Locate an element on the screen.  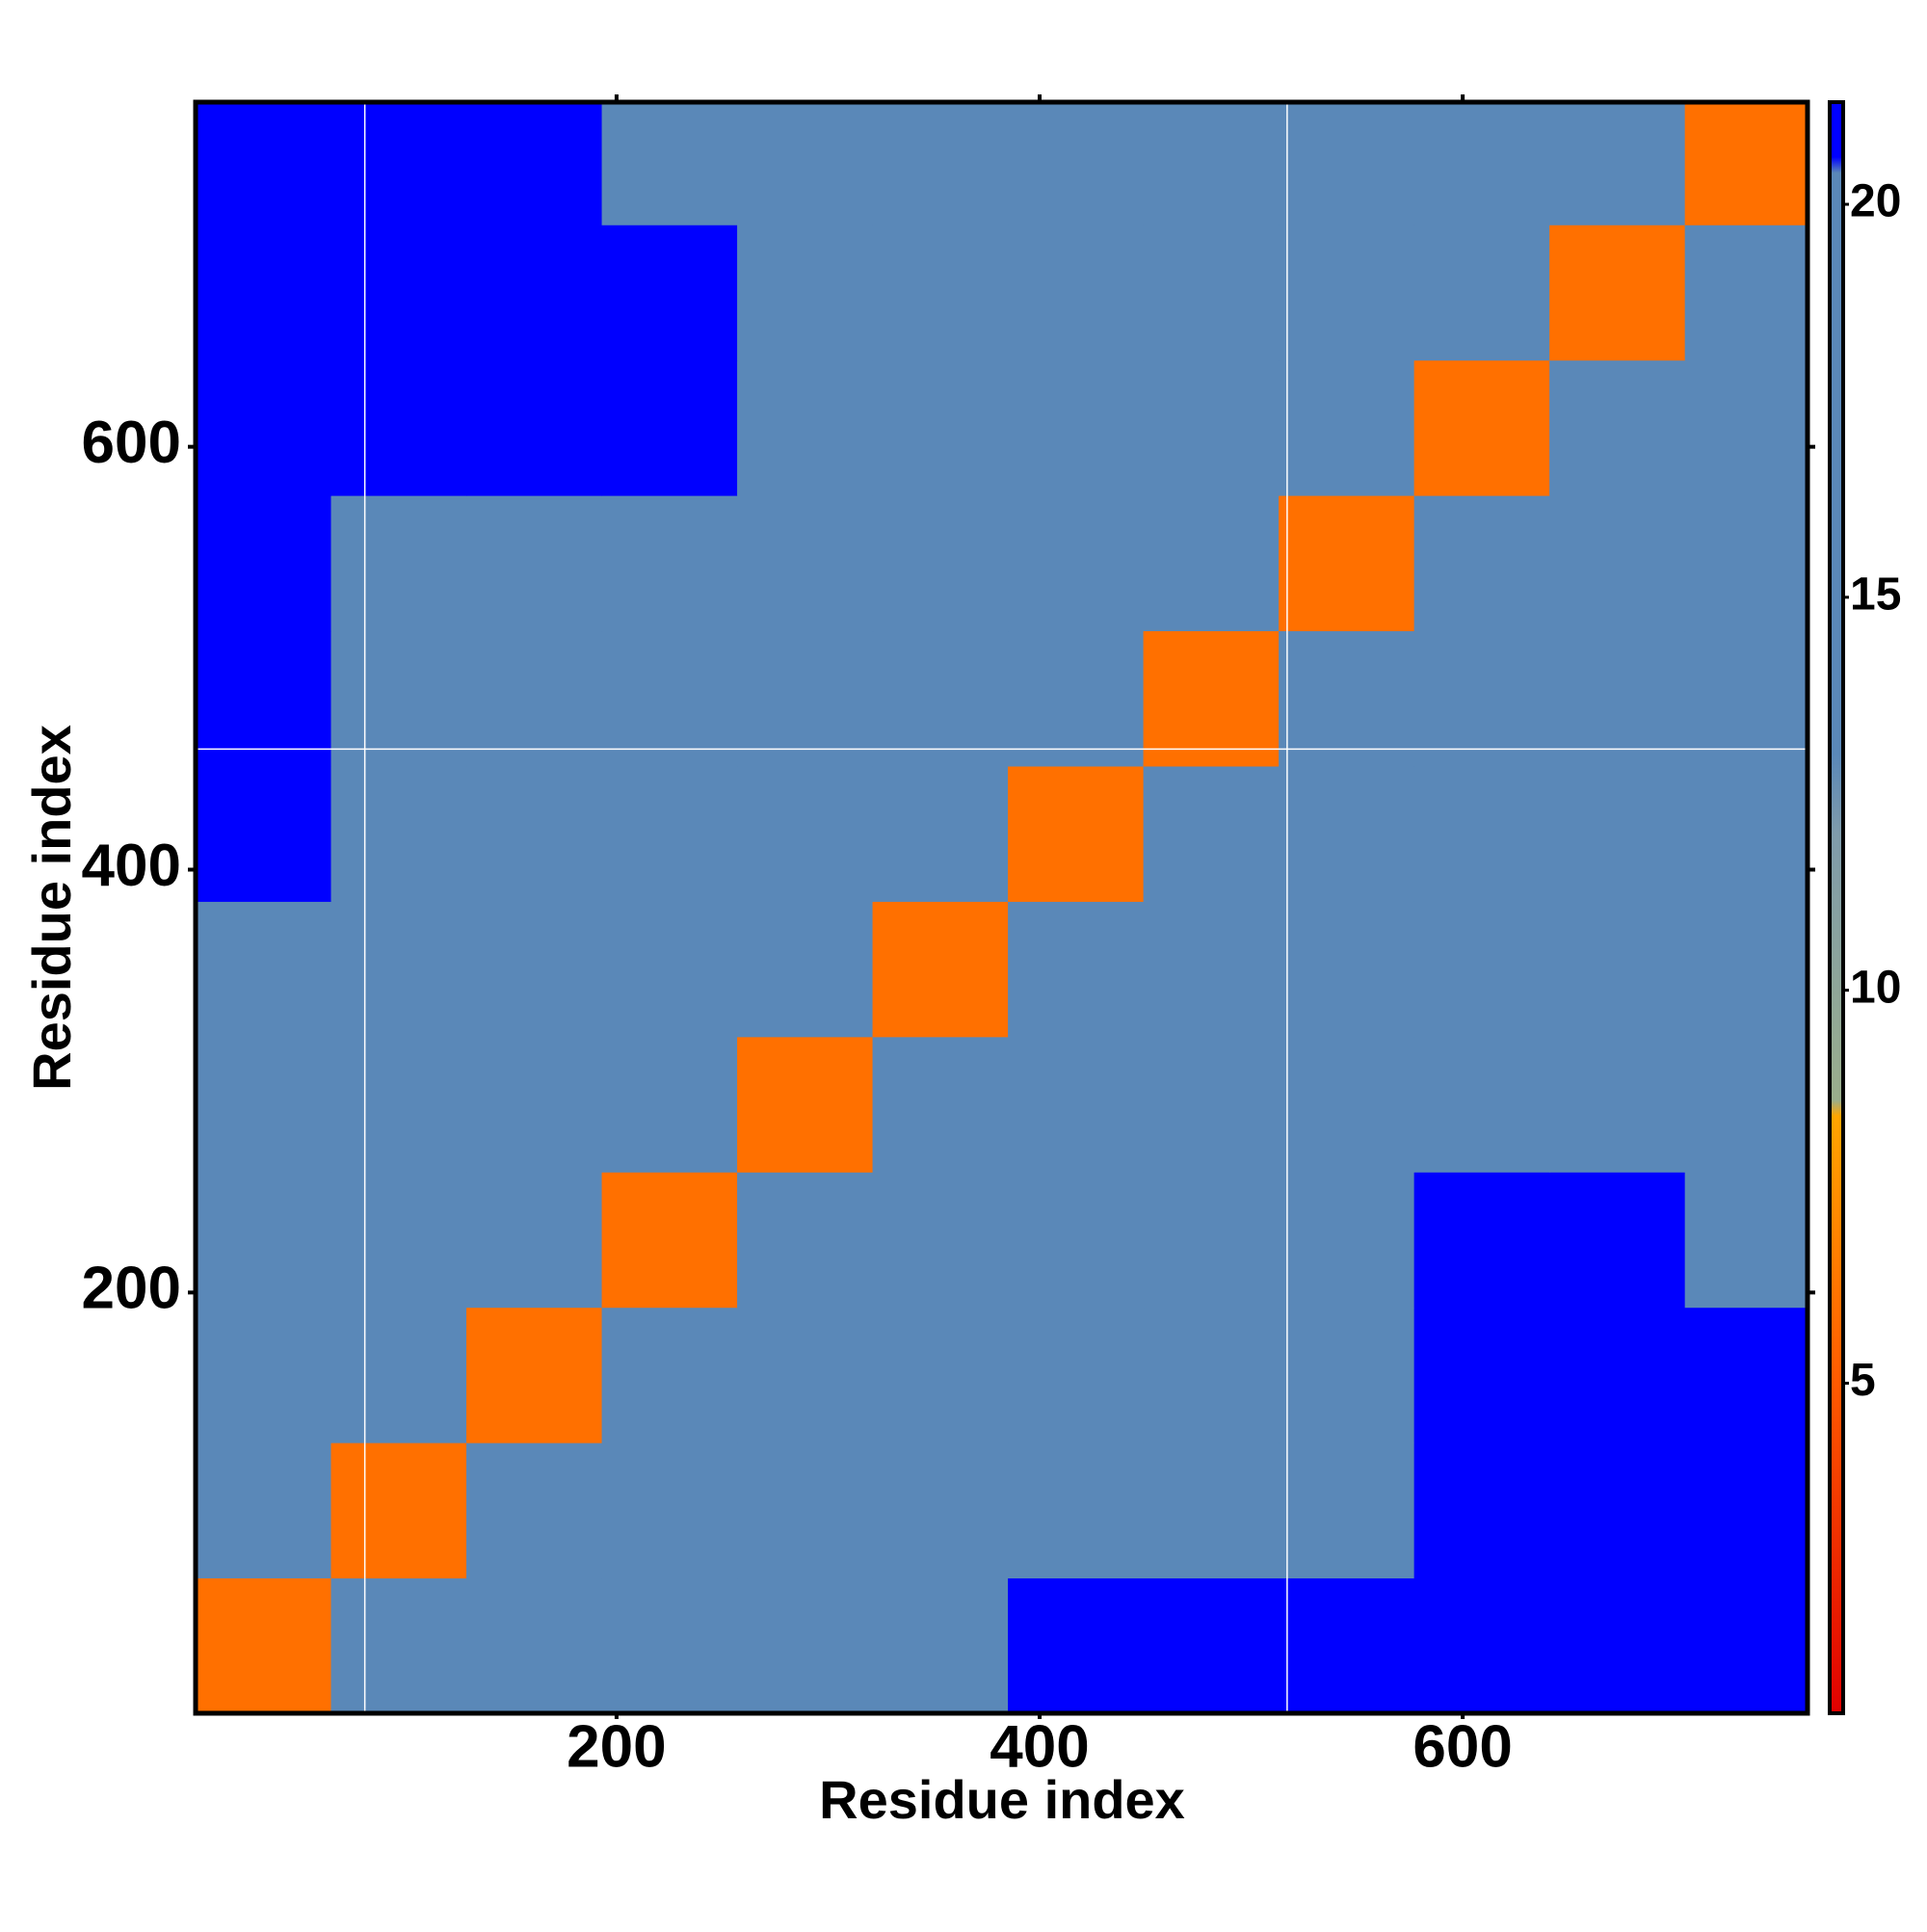
colorbar-tick-label: 5 is located at coordinates (1863, 1380).